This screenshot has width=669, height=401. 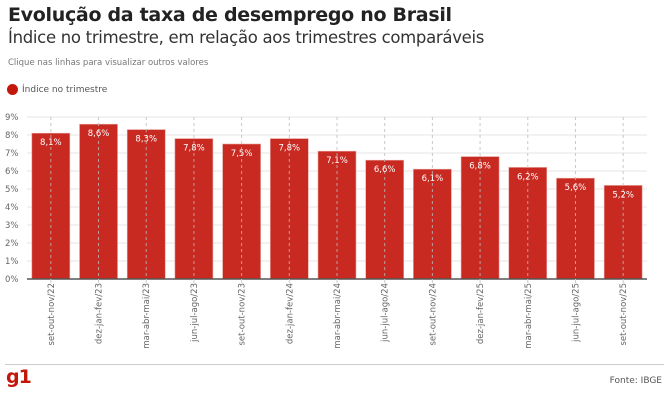 I want to click on y-tick-label: 0%, so click(x=12, y=280).